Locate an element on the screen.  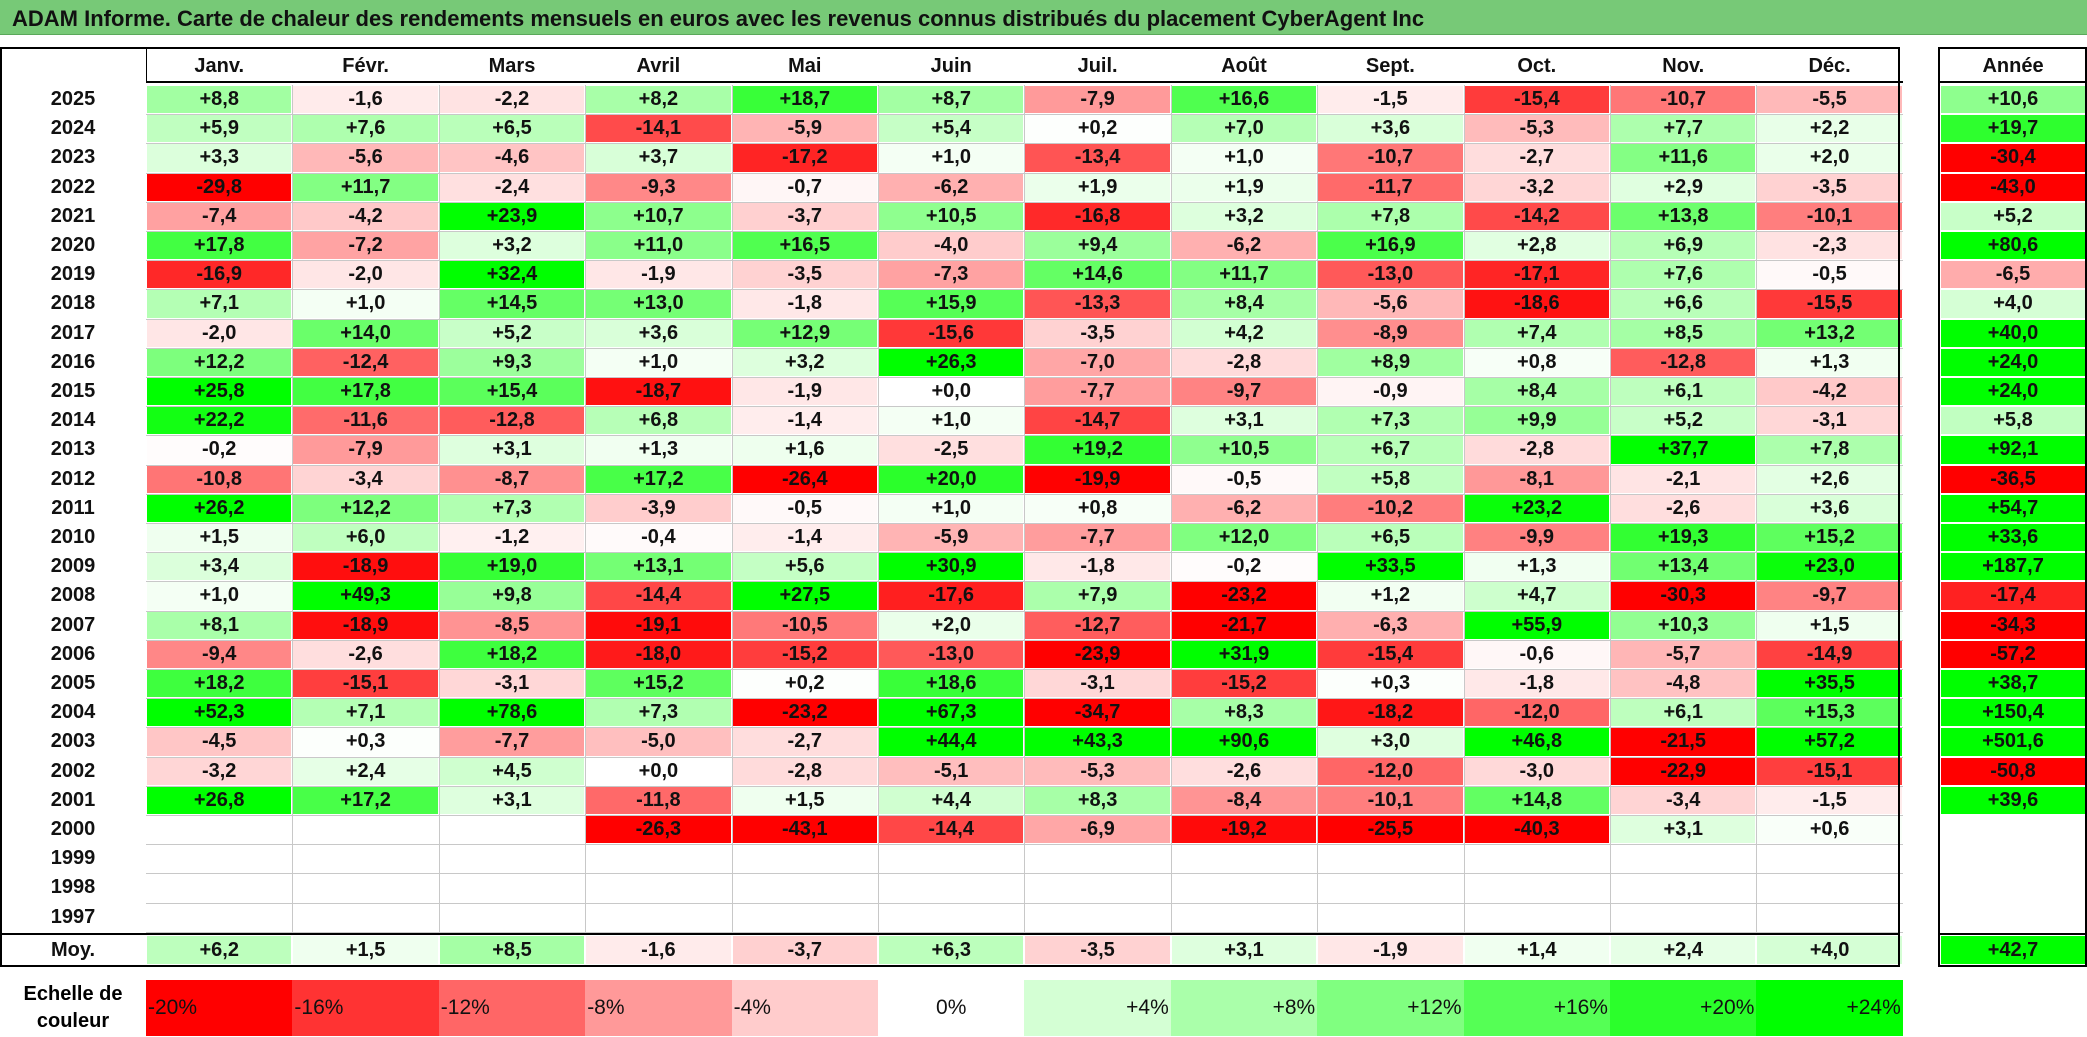
heatmap-cell: -15,1 is located at coordinates (1829, 771).